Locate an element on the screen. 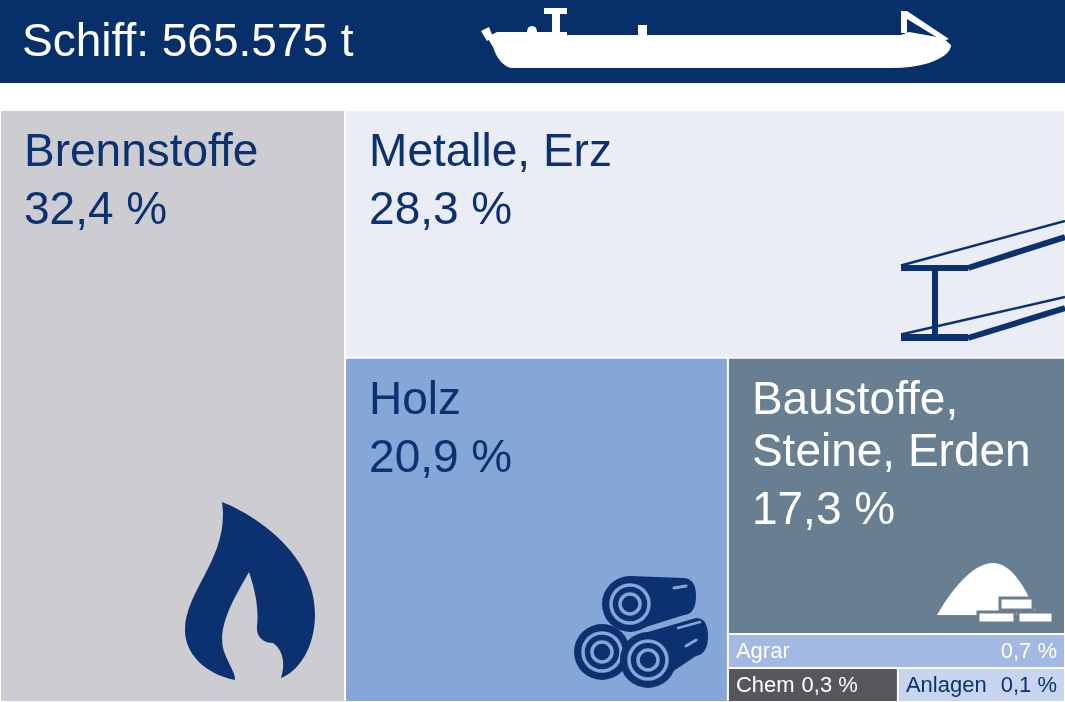 The height and width of the screenshot is (702, 1065). data-label: 32,4 % is located at coordinates (96, 208).